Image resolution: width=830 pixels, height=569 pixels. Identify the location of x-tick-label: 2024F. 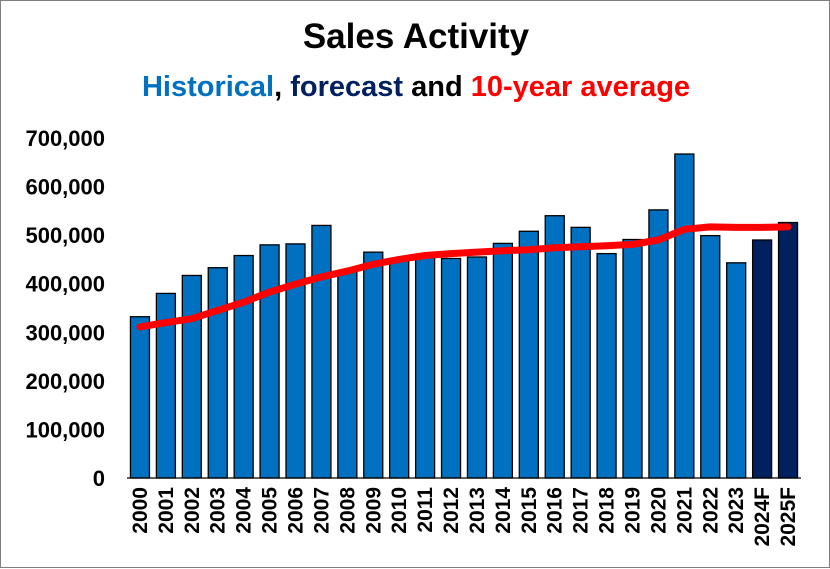
(762, 517).